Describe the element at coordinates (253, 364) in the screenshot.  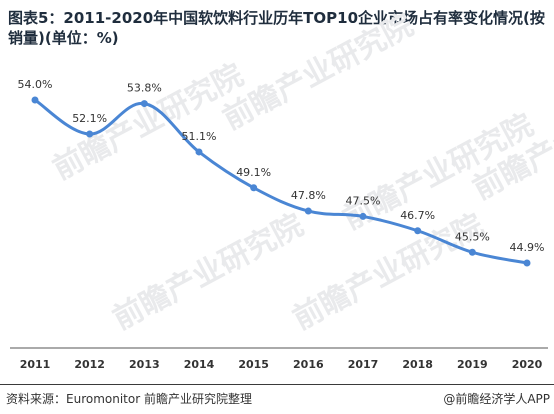
I see `x-tick-label: 2015` at that location.